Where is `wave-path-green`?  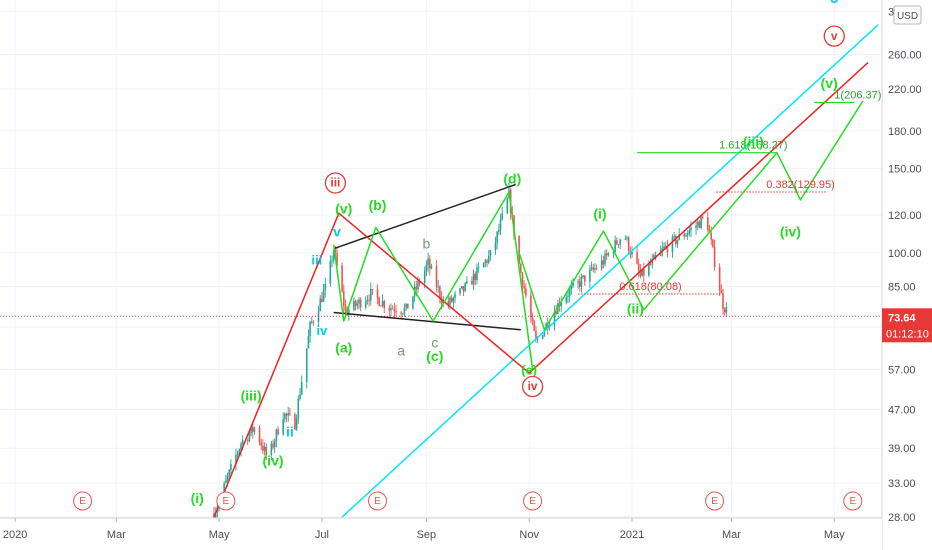 wave-path-green is located at coordinates (433, 280).